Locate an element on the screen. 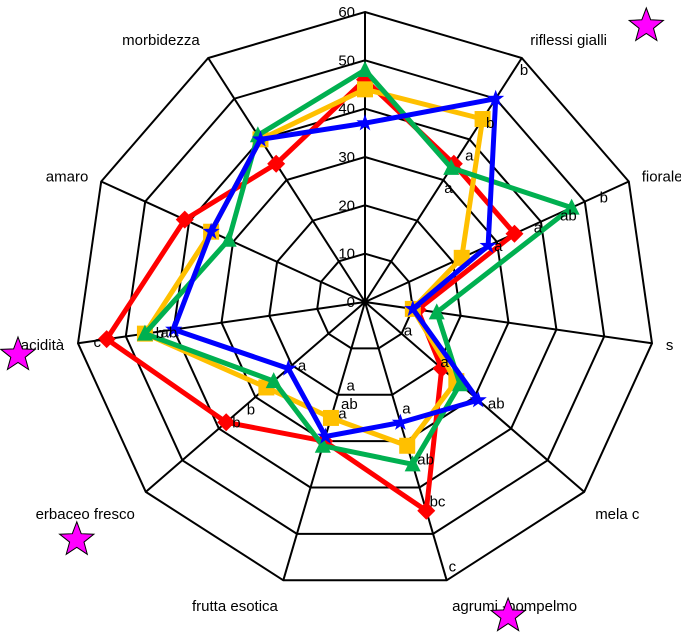 The image size is (681, 634). significance-letter: bc is located at coordinates (438, 501).